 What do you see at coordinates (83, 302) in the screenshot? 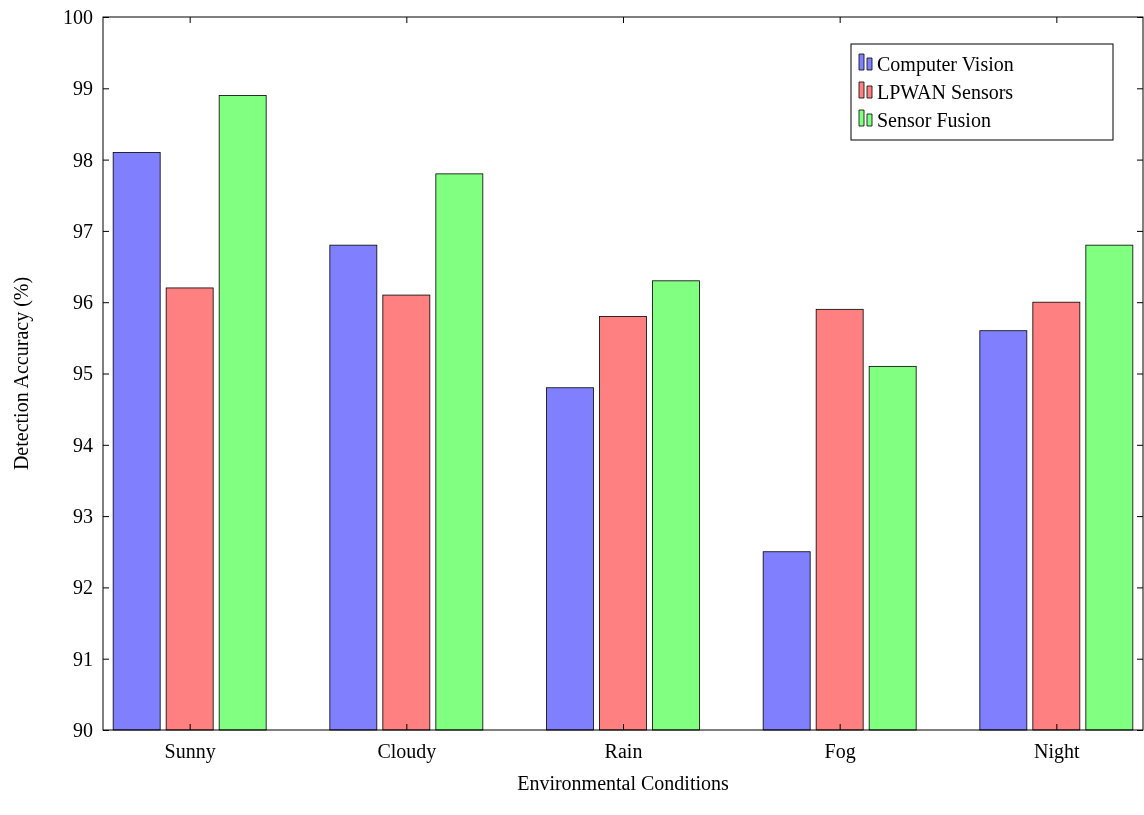
I see `y-tick-label: 96` at bounding box center [83, 302].